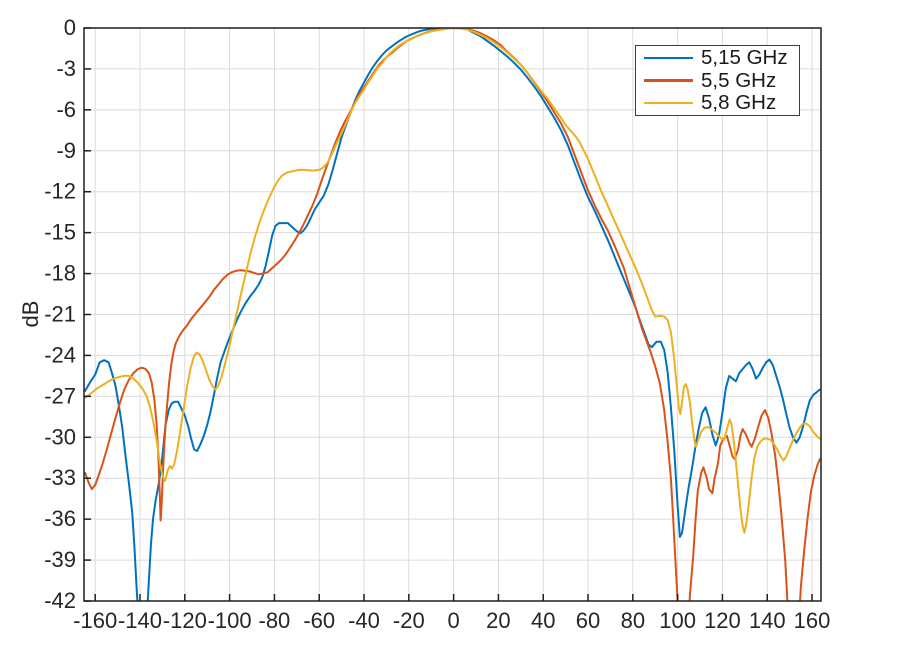 This screenshot has width=900, height=656. I want to click on y-axis-title: dB, so click(30, 314).